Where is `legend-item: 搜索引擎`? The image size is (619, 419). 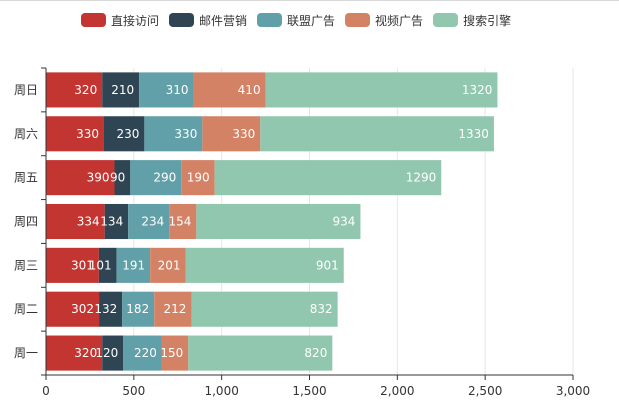 legend-item: 搜索引擎 is located at coordinates (472, 20).